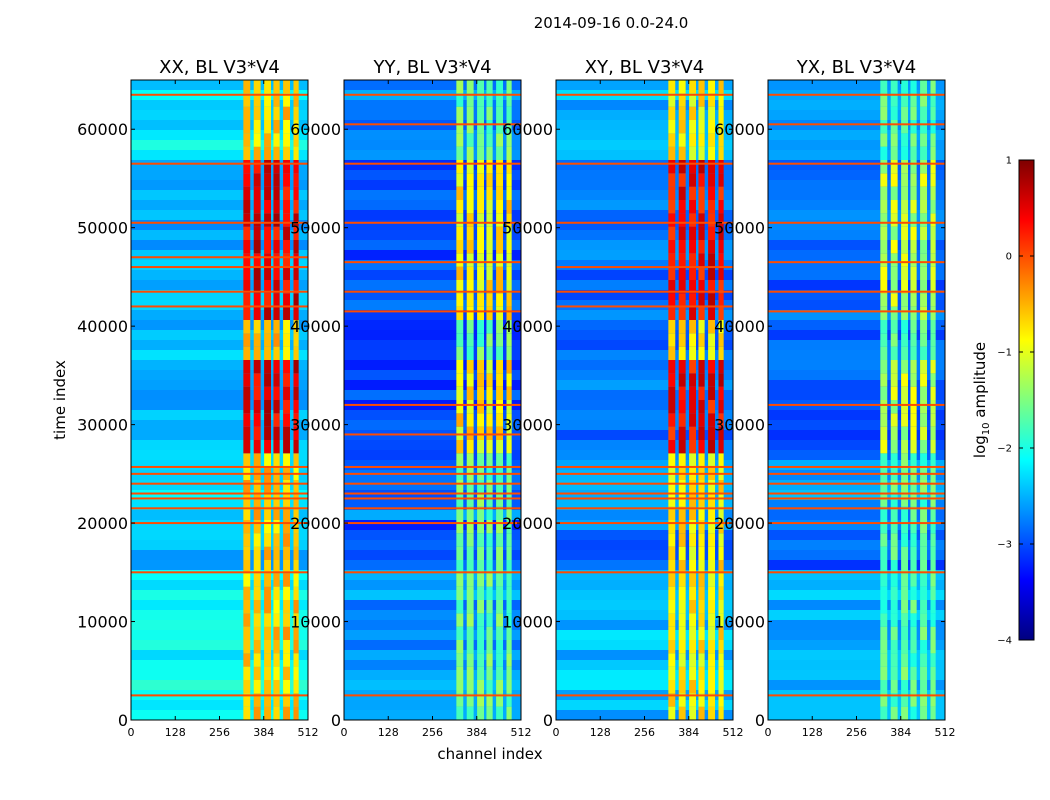  I want to click on y-tick-label: 10000, so click(739, 622).